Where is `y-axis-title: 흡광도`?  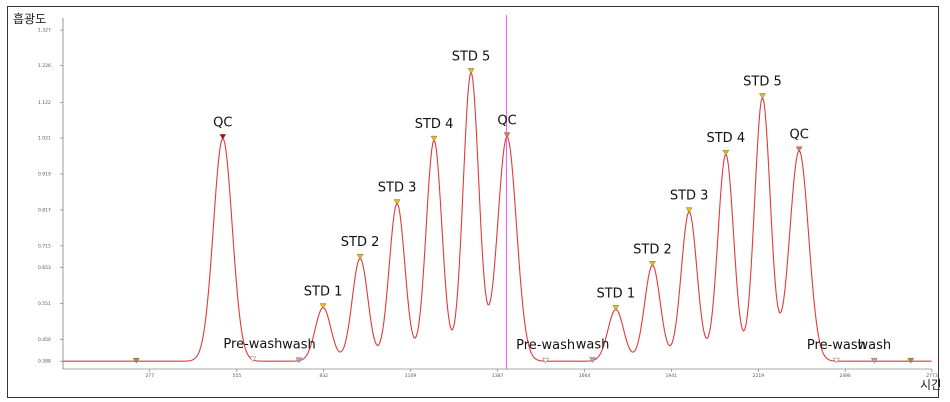
y-axis-title: 흡광도 is located at coordinates (29, 19).